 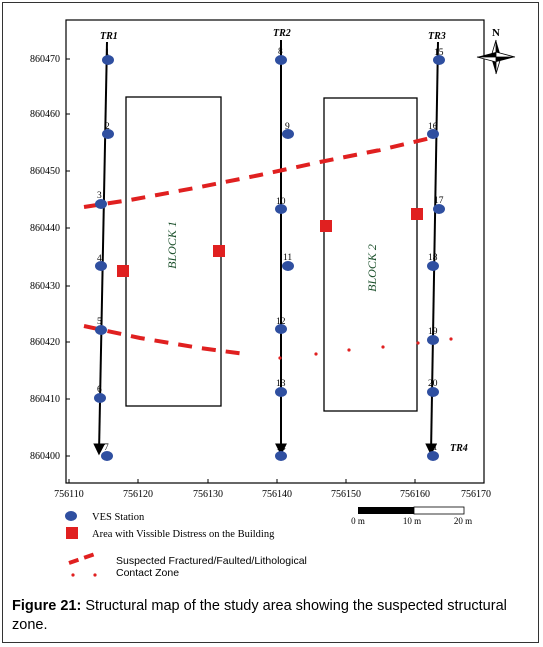 What do you see at coordinates (476, 494) in the screenshot?
I see `x-tick-label: 756170` at bounding box center [476, 494].